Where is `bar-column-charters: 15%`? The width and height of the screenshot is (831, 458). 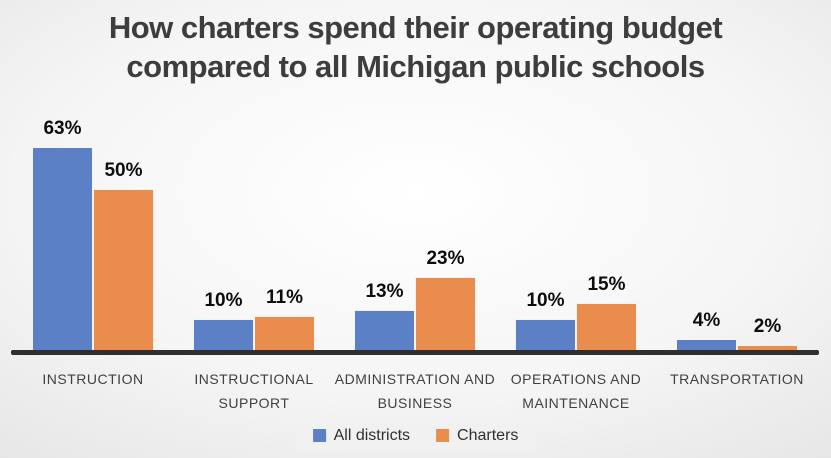 bar-column-charters: 15% is located at coordinates (606, 313).